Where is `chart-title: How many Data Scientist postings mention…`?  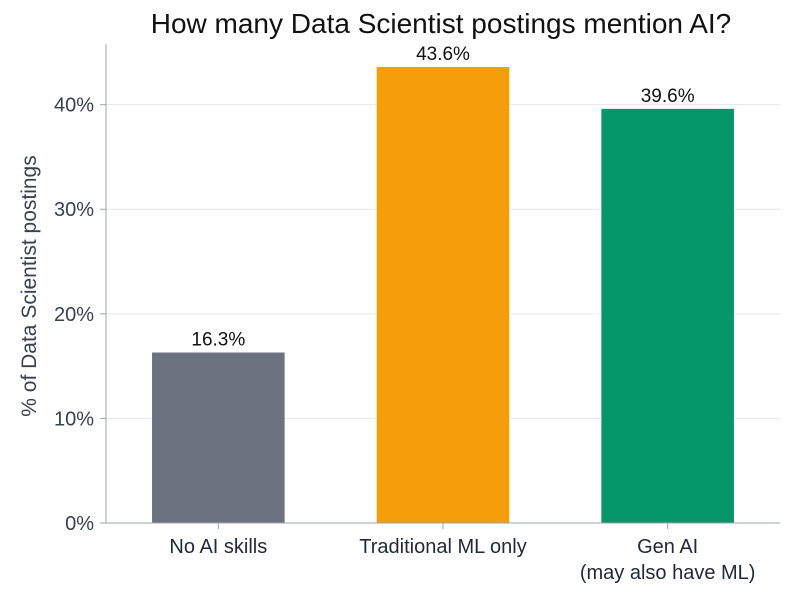
chart-title: How many Data Scientist postings mention… is located at coordinates (441, 23).